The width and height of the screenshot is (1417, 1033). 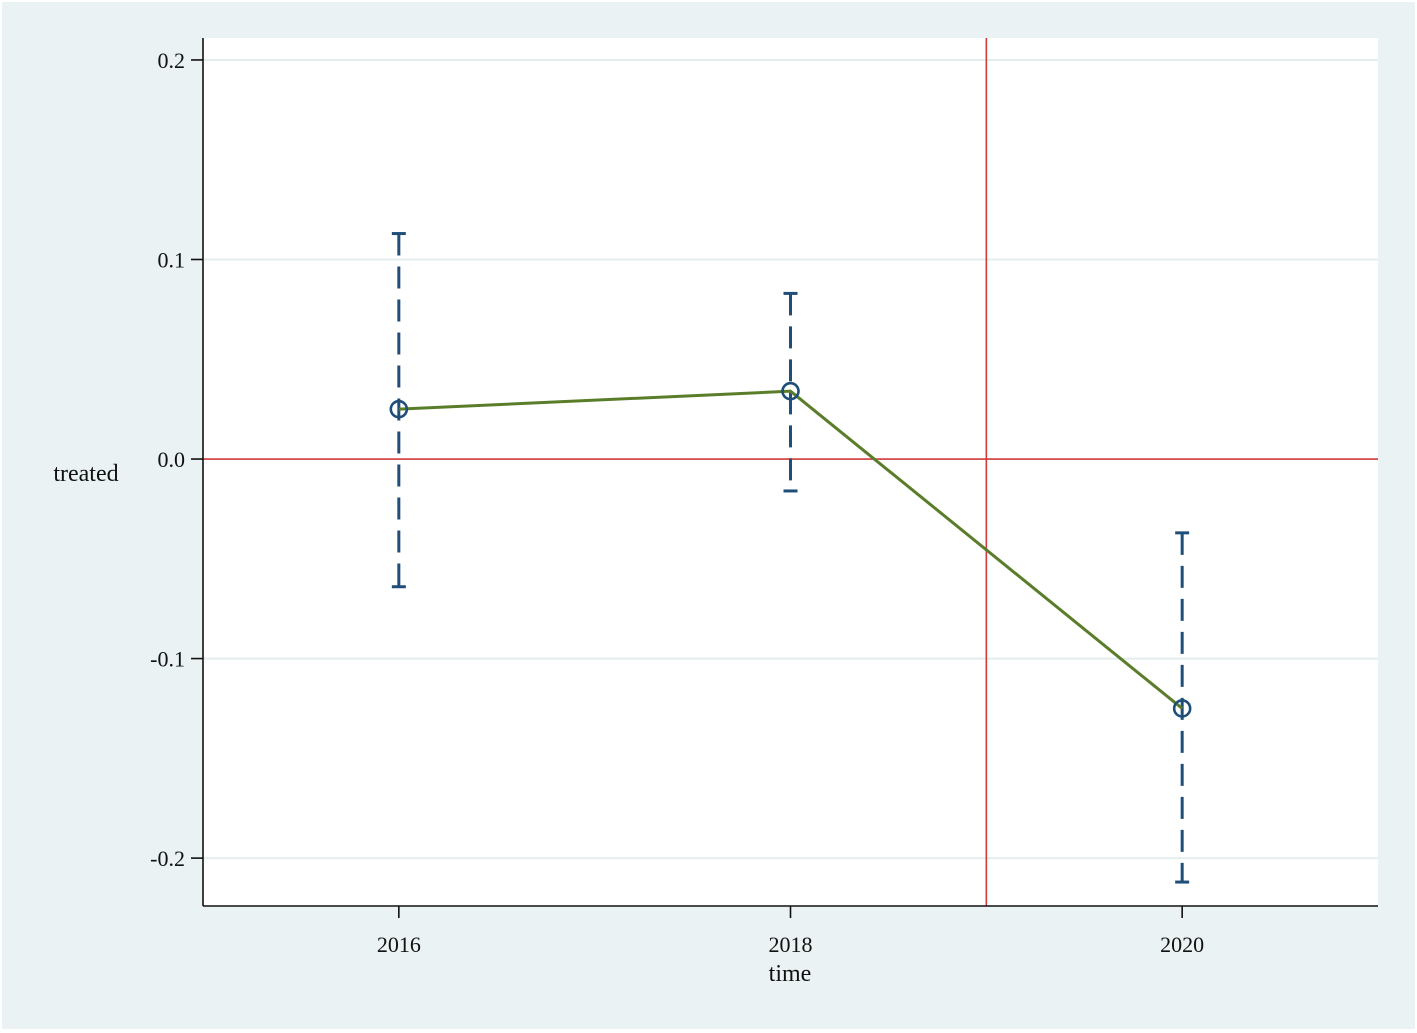 What do you see at coordinates (791, 944) in the screenshot?
I see `x-tick-label: 2018` at bounding box center [791, 944].